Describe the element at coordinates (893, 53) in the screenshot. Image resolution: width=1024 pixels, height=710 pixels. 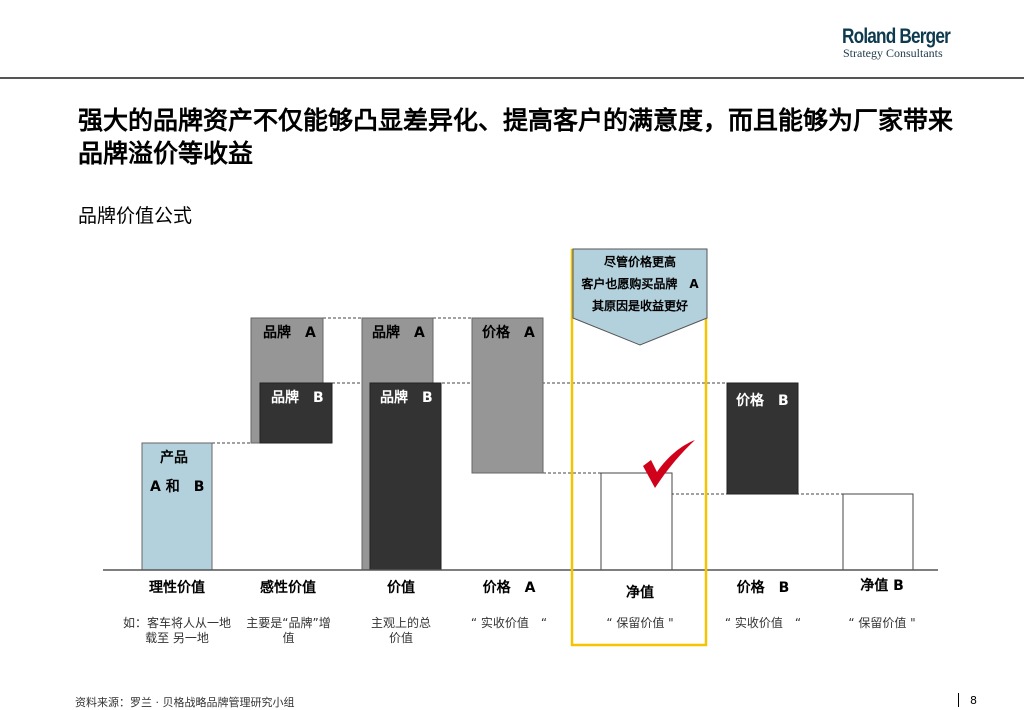
I see `logo-tagline: Strategy Consultants` at that location.